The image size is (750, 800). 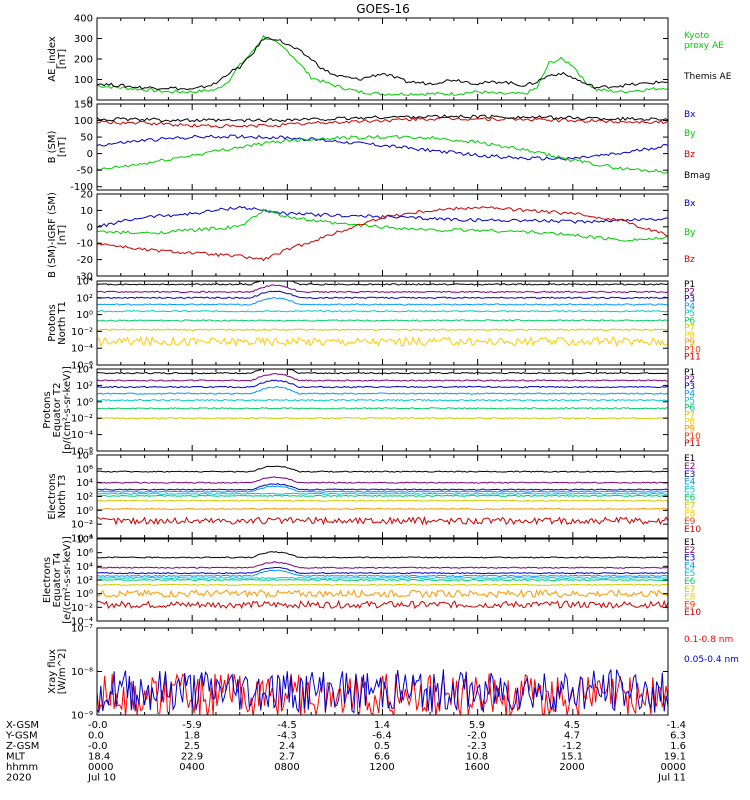 What do you see at coordinates (382, 604) in the screenshot?
I see `series-line-e9` at bounding box center [382, 604].